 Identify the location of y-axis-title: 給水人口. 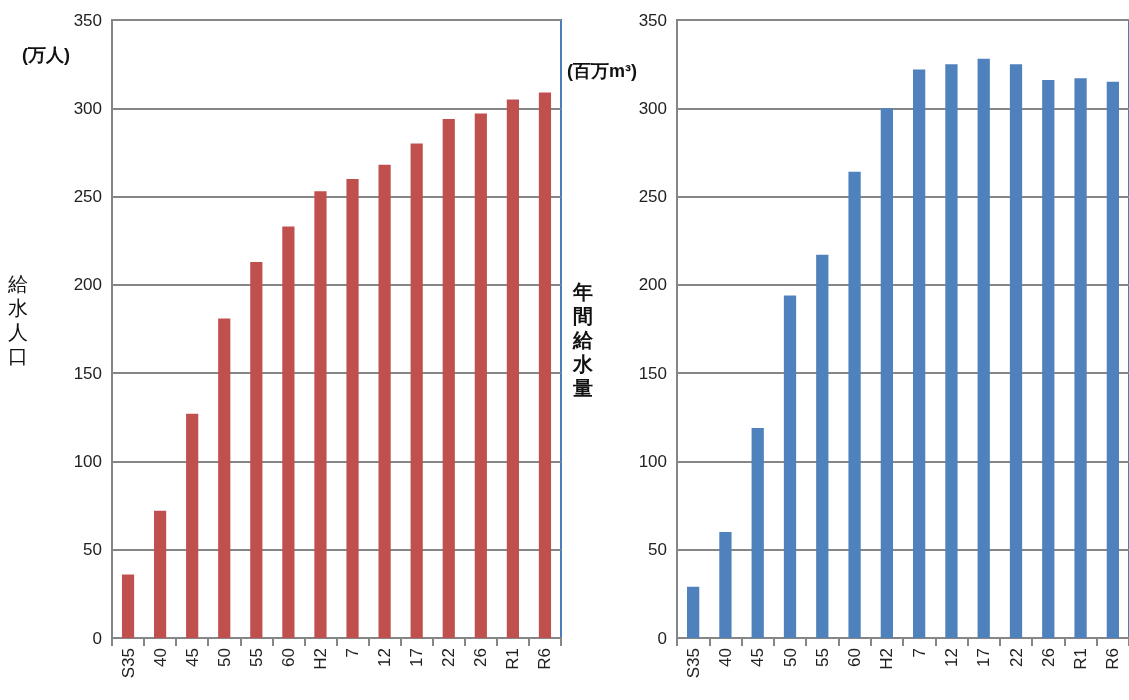
(17, 320).